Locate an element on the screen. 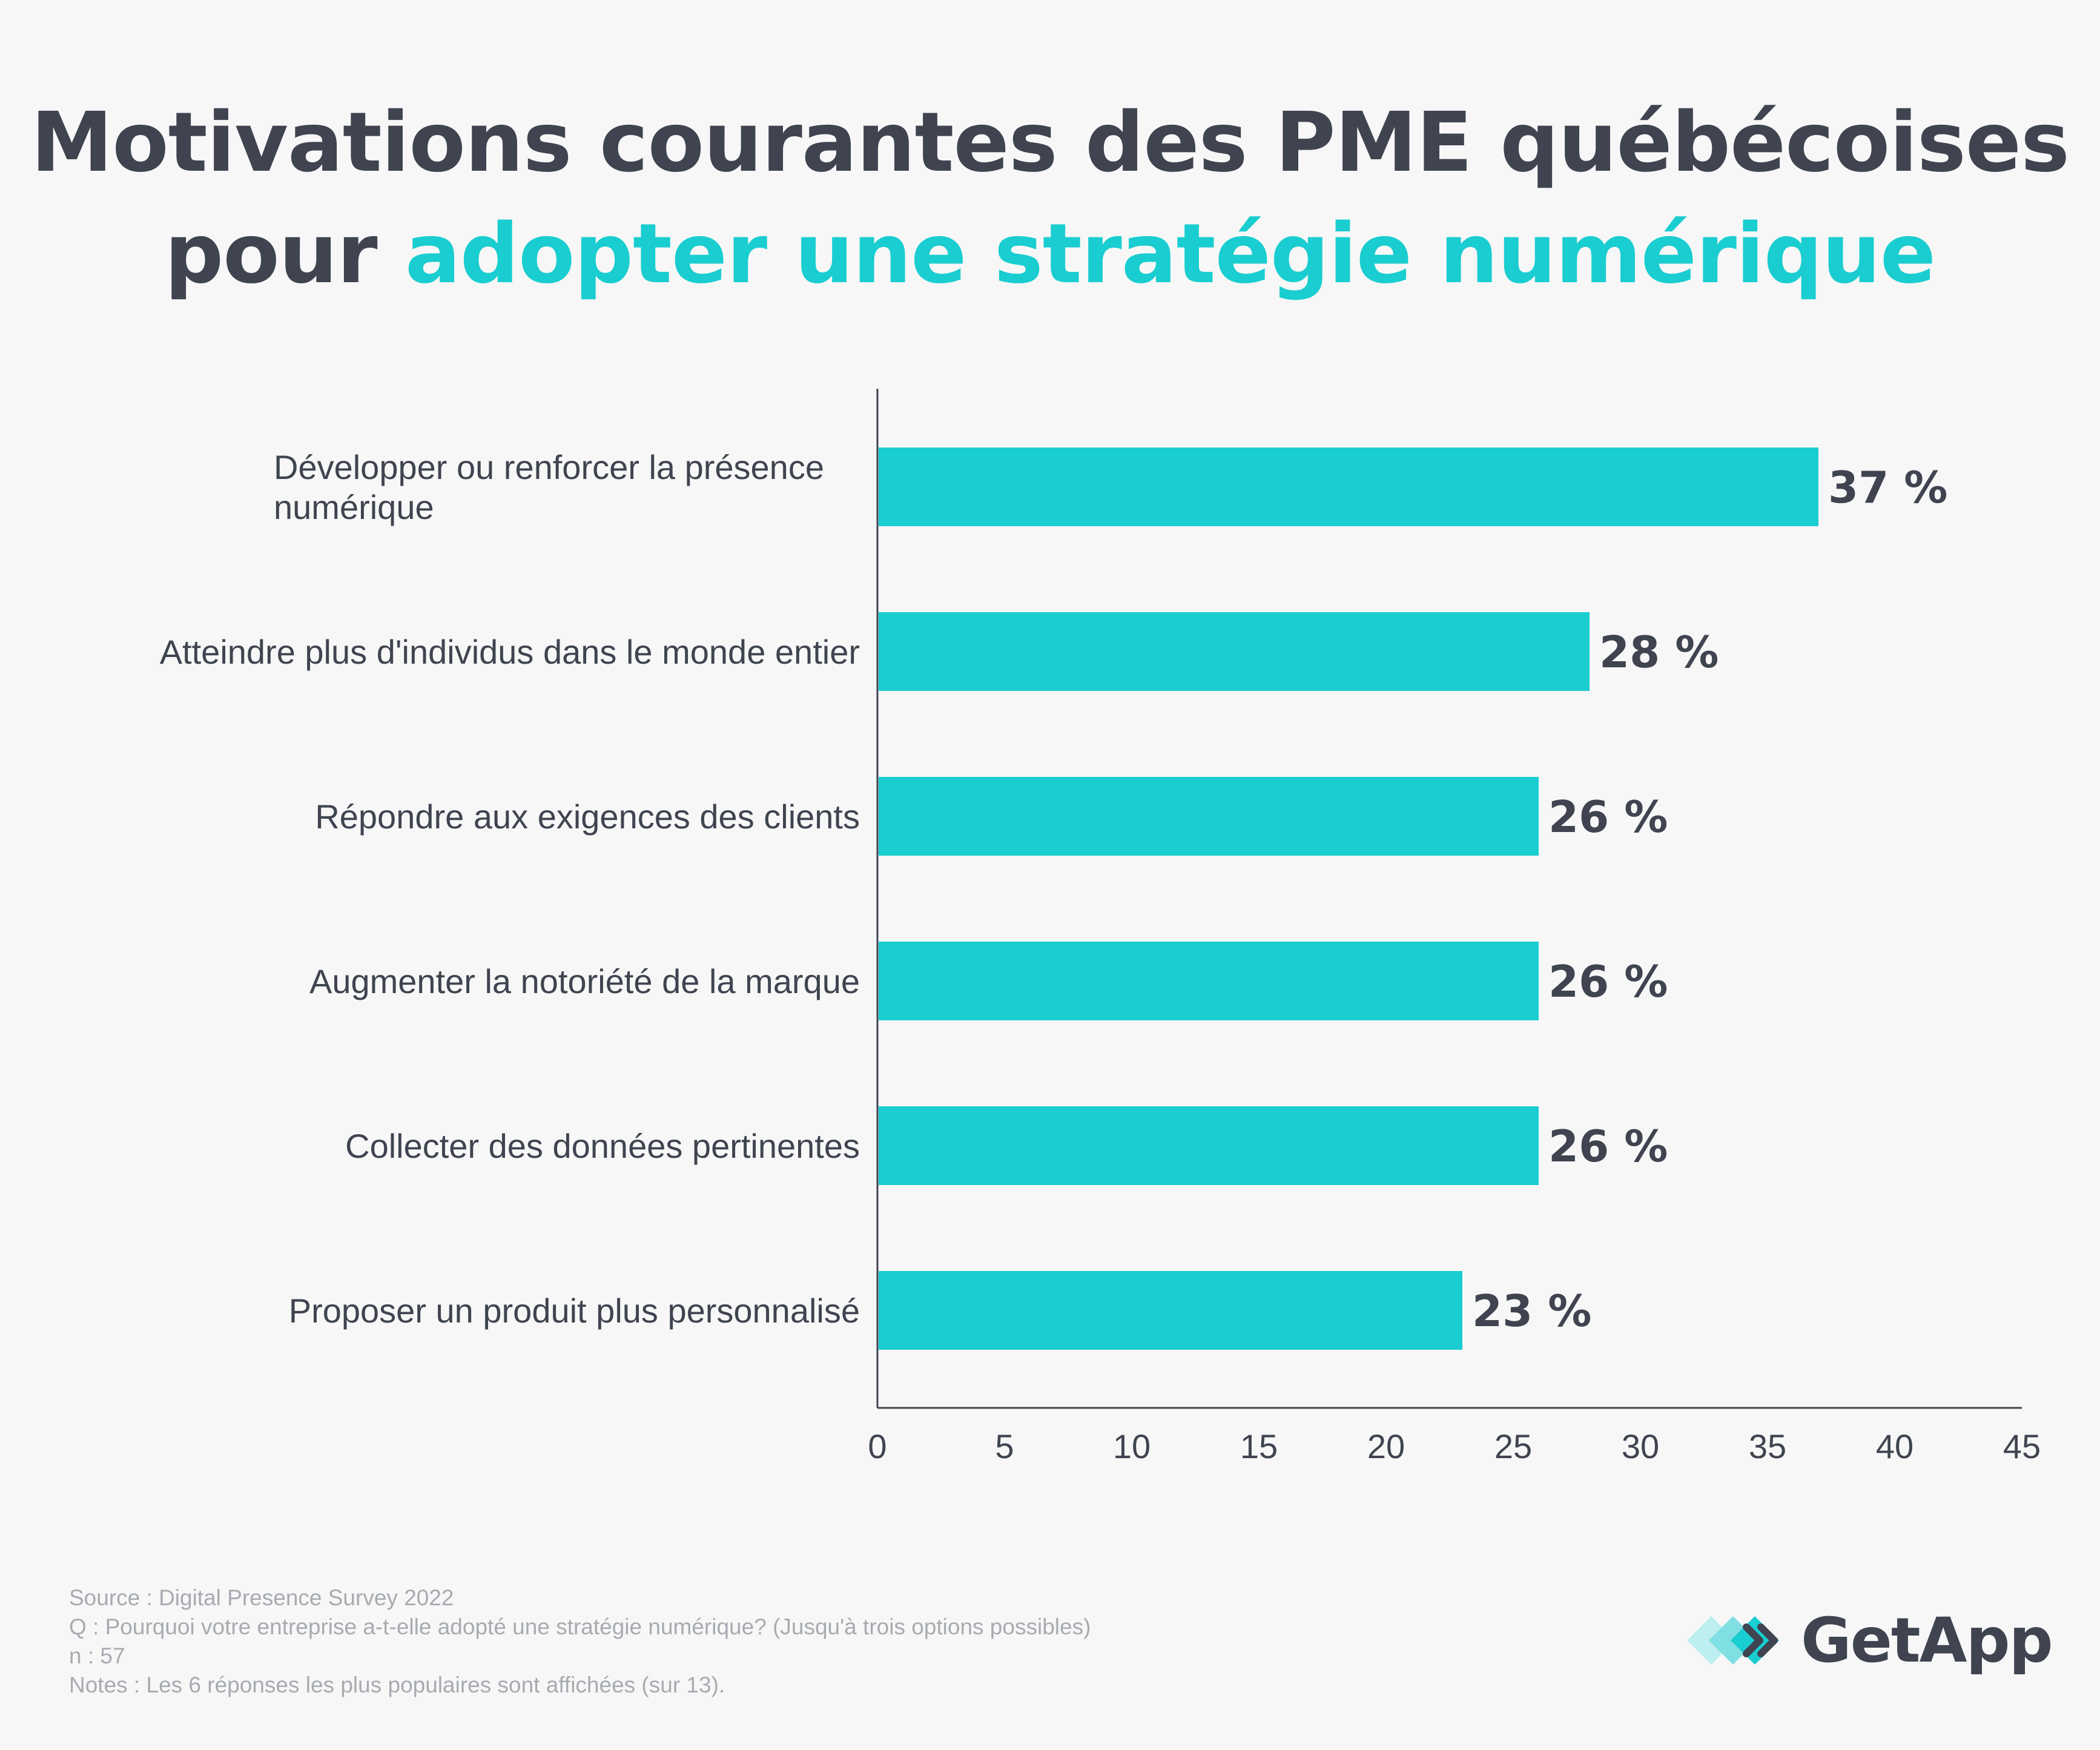 The height and width of the screenshot is (1750, 2100). category-label-5: Collecter des données pertinentes is located at coordinates (602, 1146).